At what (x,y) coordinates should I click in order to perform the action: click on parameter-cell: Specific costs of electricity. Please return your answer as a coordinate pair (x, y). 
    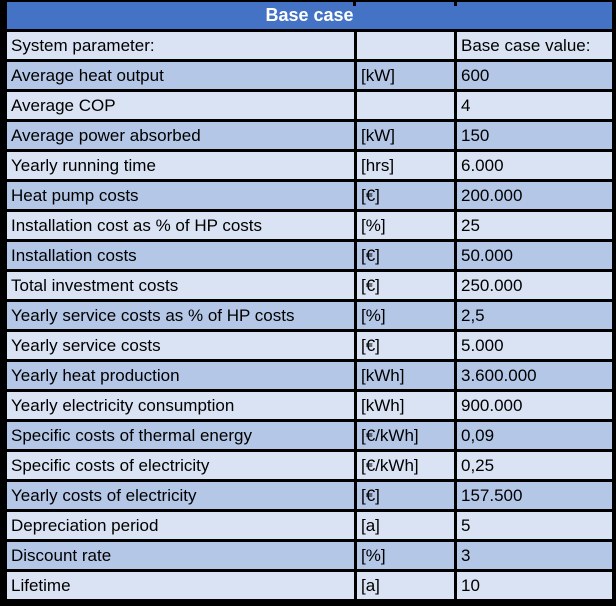
    Looking at the image, I should click on (180, 465).